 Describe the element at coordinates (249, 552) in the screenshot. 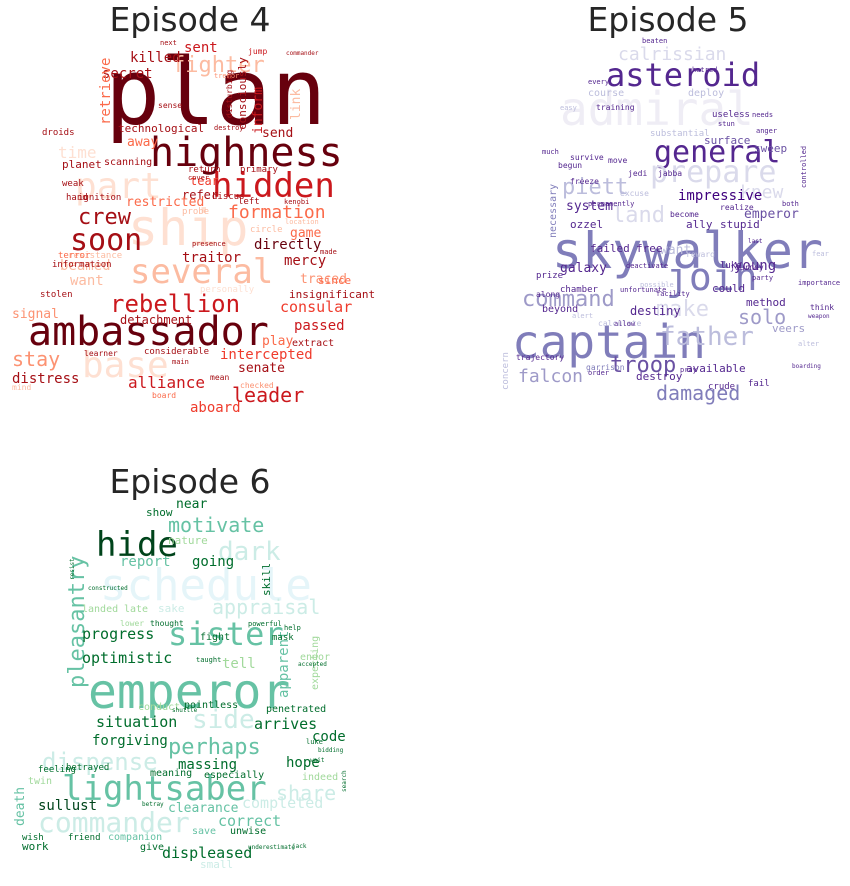

I see `cloud-word: dark` at that location.